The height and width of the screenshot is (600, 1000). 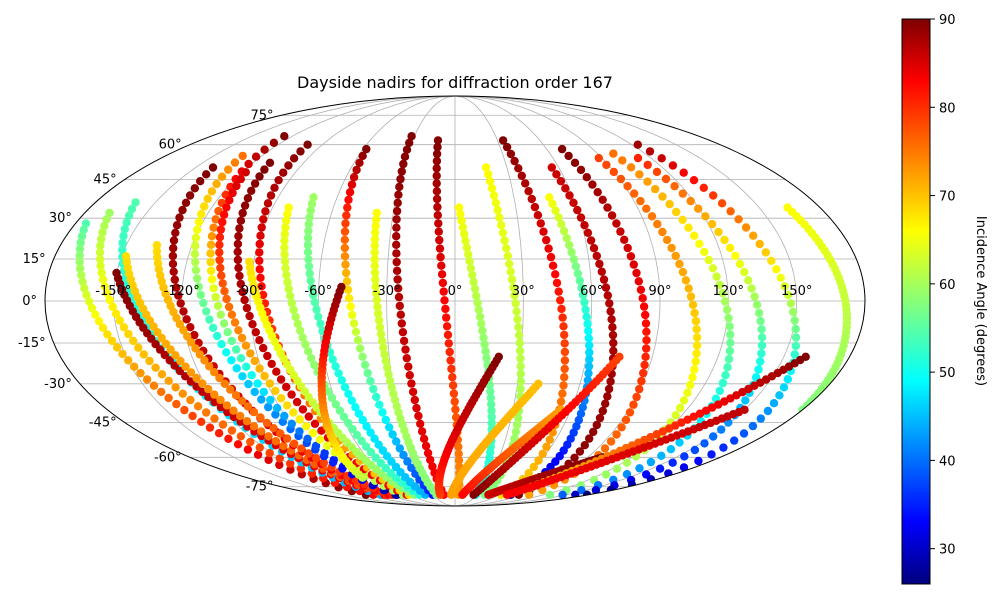 I want to click on colorbar-gradient, so click(x=916, y=301).